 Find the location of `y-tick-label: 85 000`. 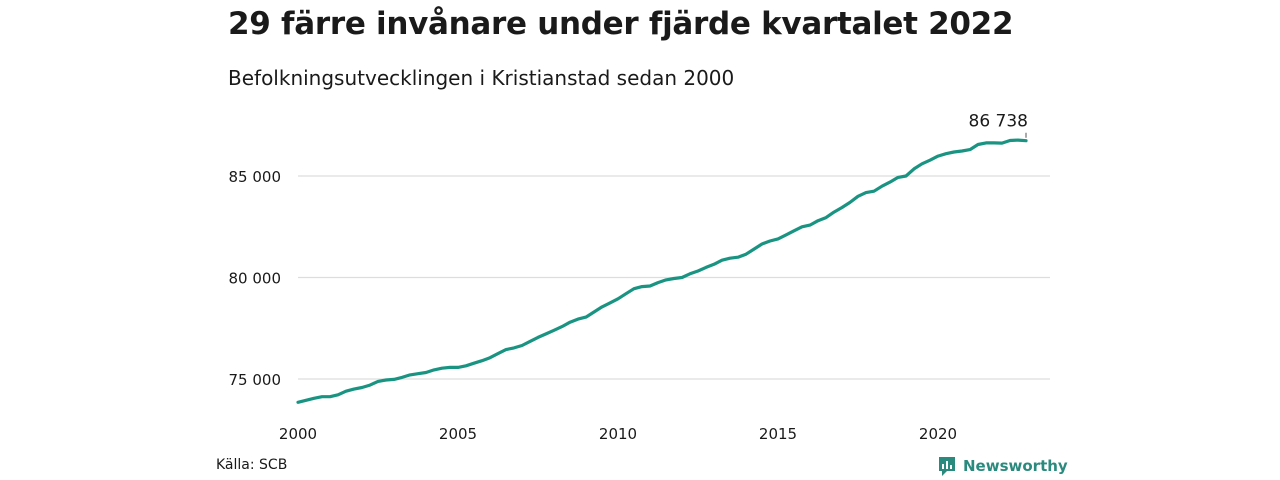

y-tick-label: 85 000 is located at coordinates (255, 177).